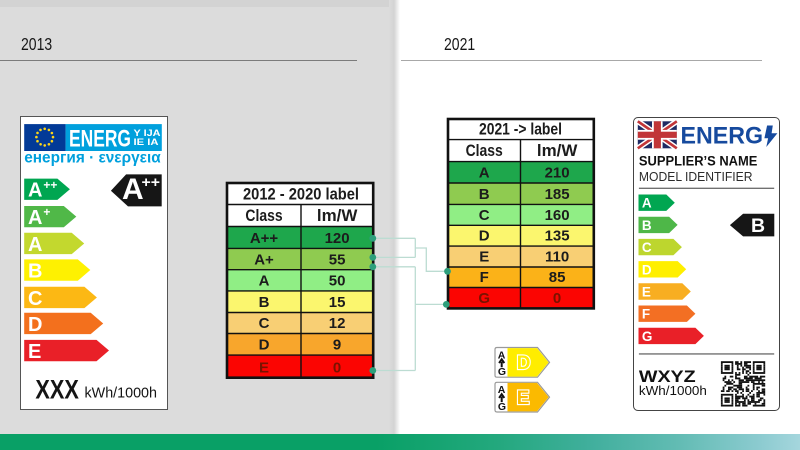  I want to click on svg-text: 85, so click(556, 277).